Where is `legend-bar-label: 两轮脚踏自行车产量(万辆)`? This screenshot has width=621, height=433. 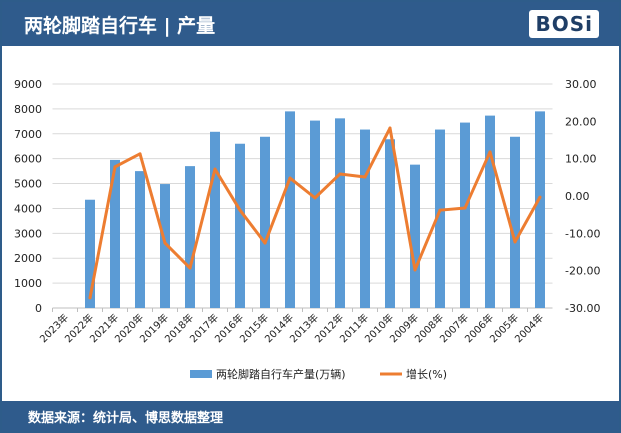
legend-bar-label: 两轮脚踏自行车产量(万辆) is located at coordinates (281, 374).